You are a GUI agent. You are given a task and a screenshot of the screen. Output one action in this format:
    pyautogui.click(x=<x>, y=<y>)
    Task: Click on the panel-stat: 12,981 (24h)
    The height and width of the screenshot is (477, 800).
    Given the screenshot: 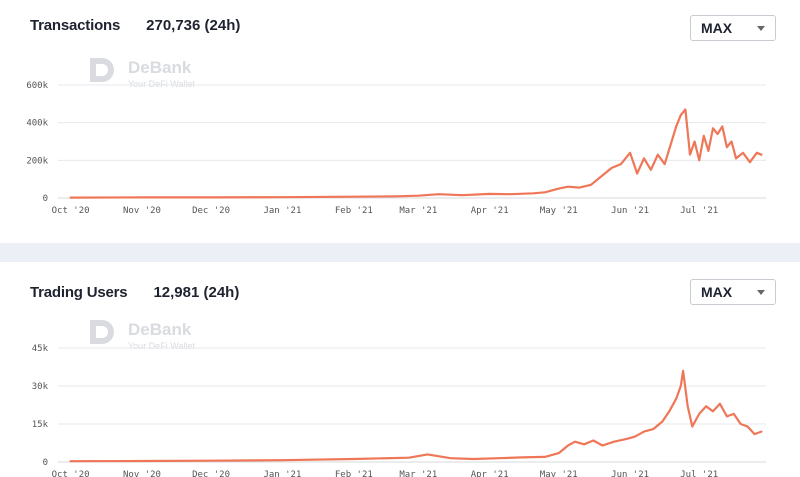 What is the action you would take?
    pyautogui.click(x=196, y=292)
    